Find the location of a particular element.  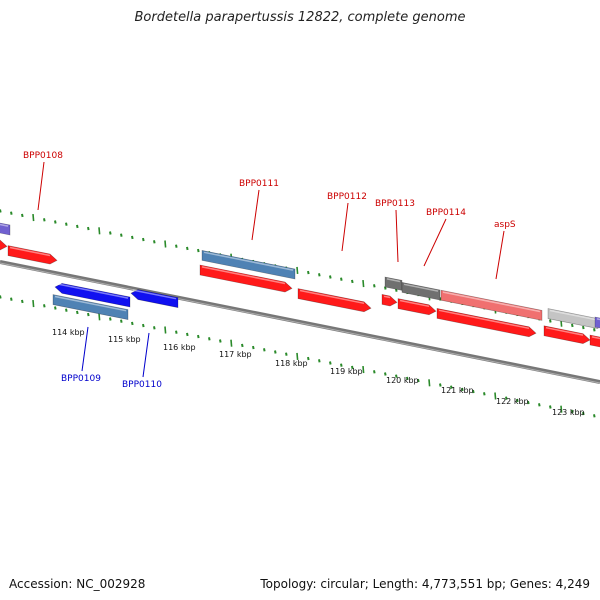

gene-label: BPP0108 is located at coordinates (43, 156).